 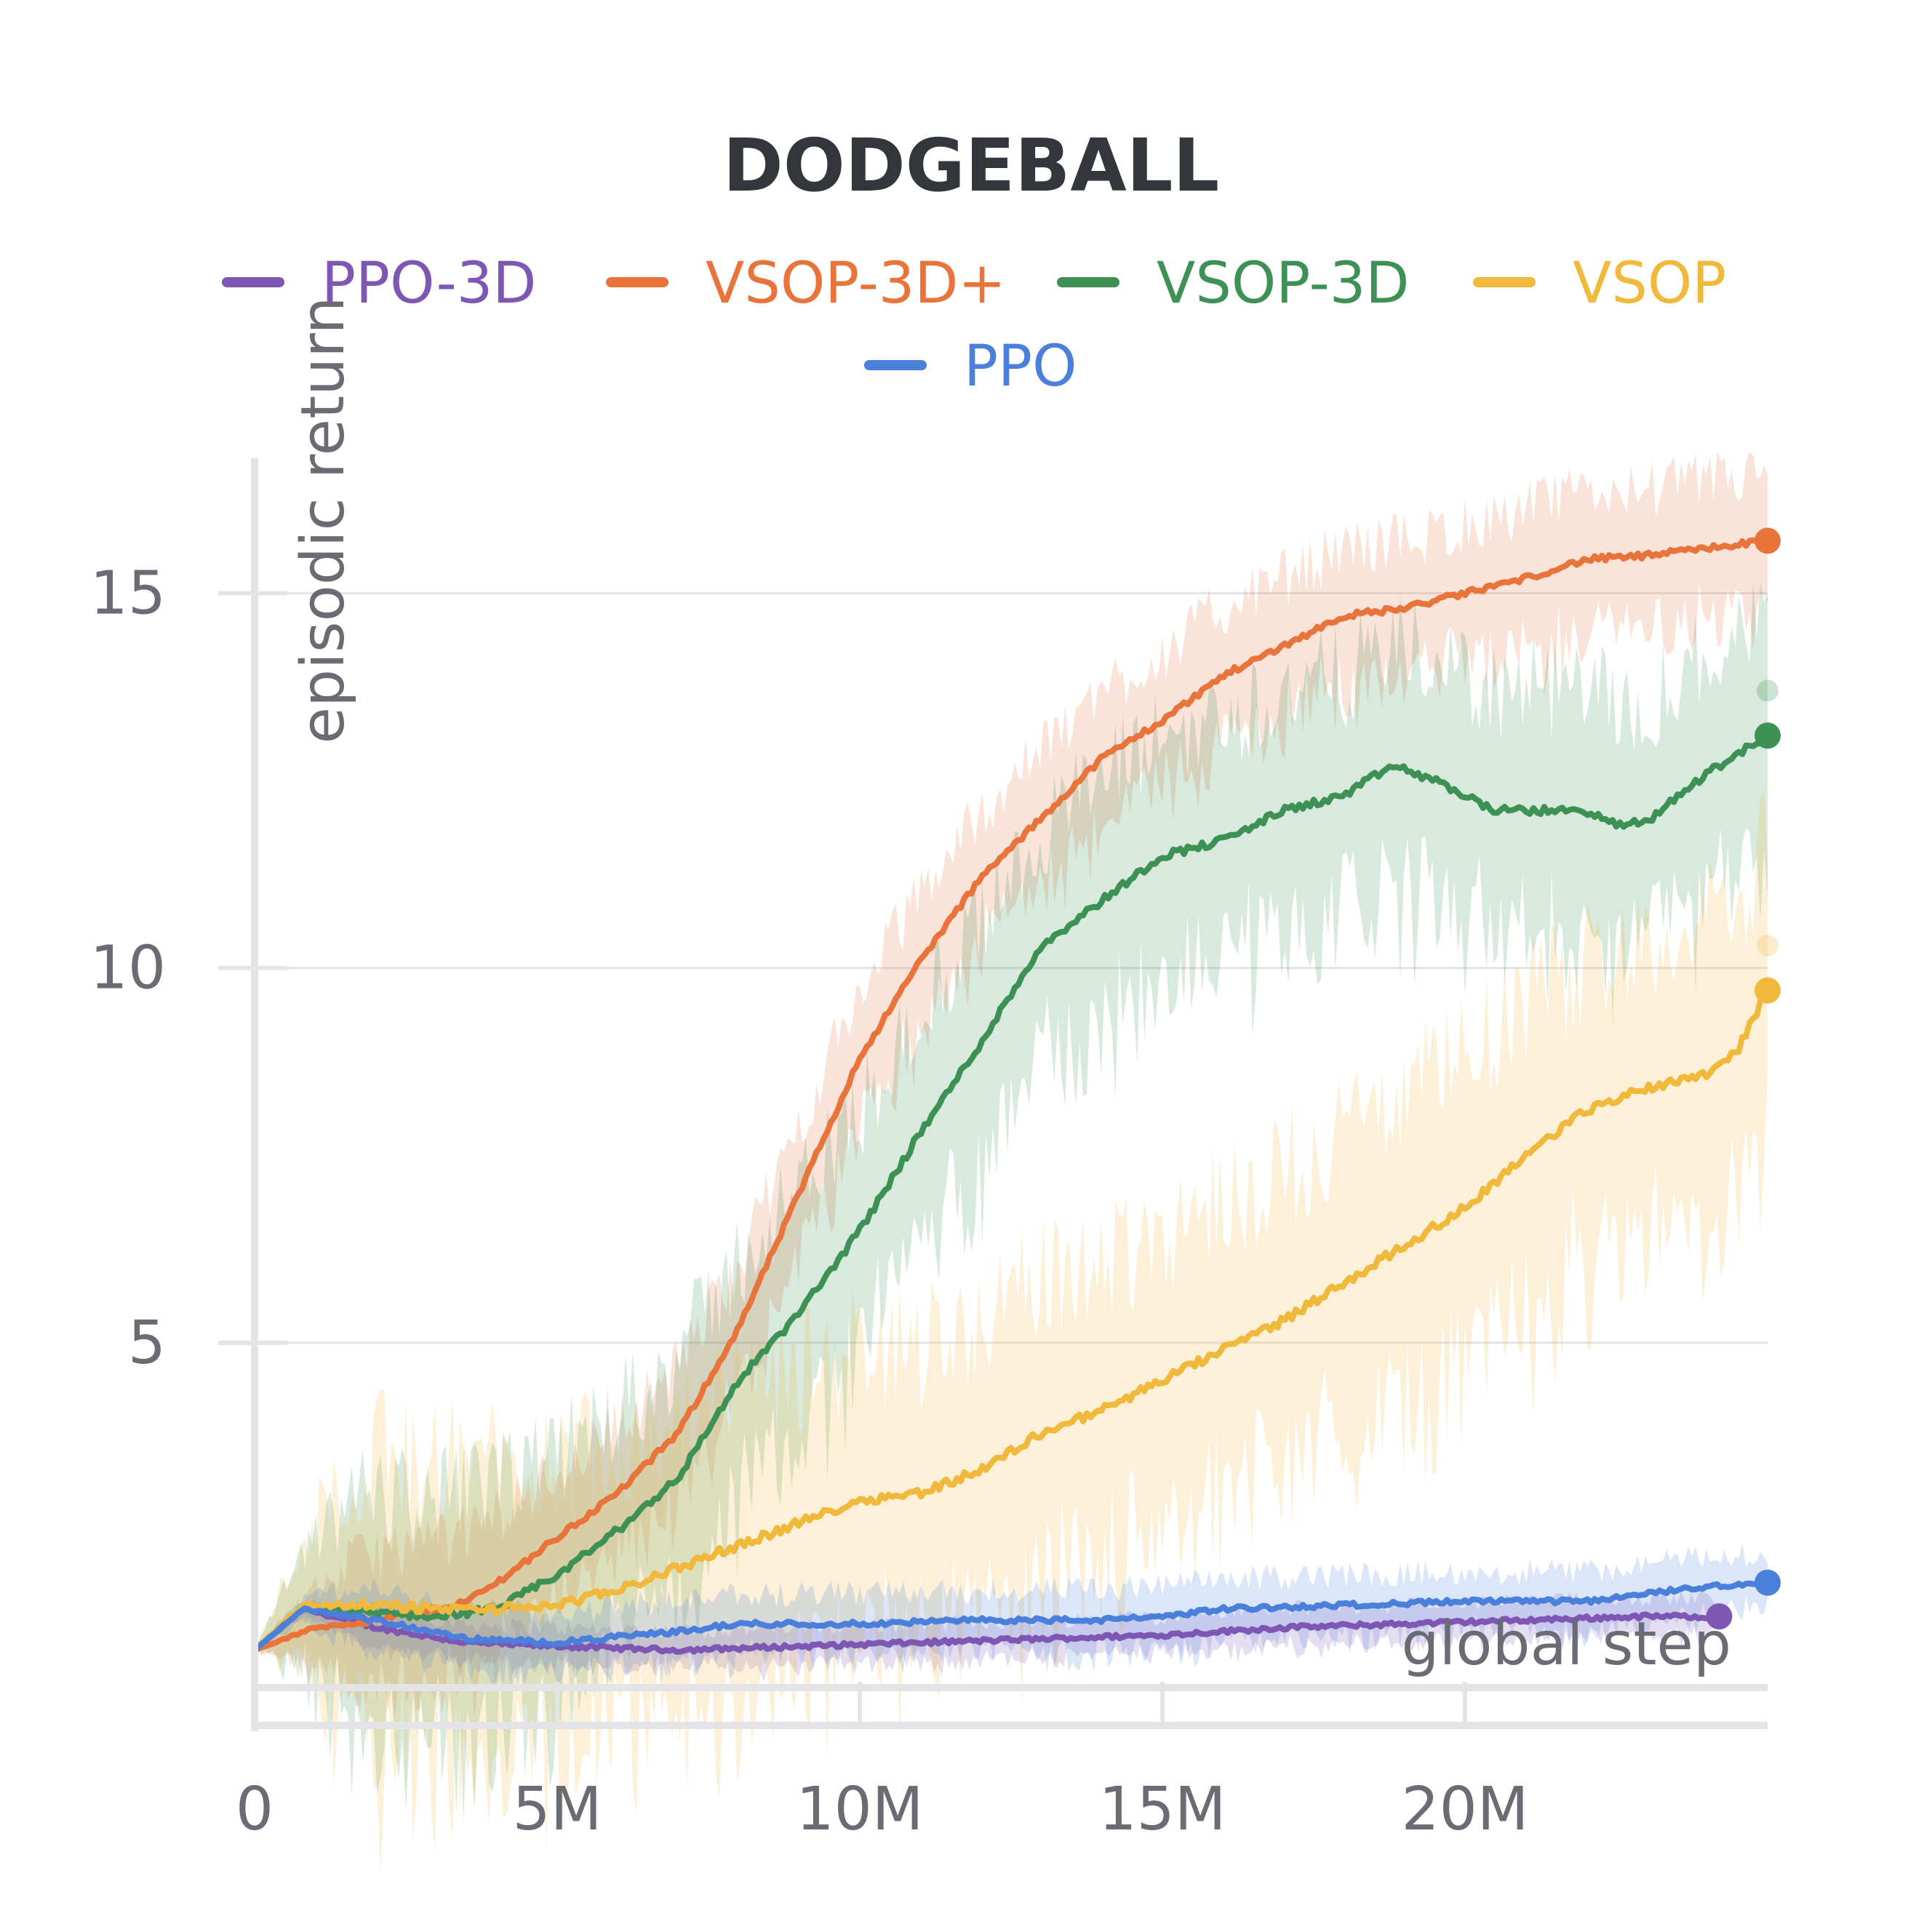 I want to click on legend: PPO-3D VSOP-3D+ VSOP-3D VSOP PPO, so click(x=974, y=325).